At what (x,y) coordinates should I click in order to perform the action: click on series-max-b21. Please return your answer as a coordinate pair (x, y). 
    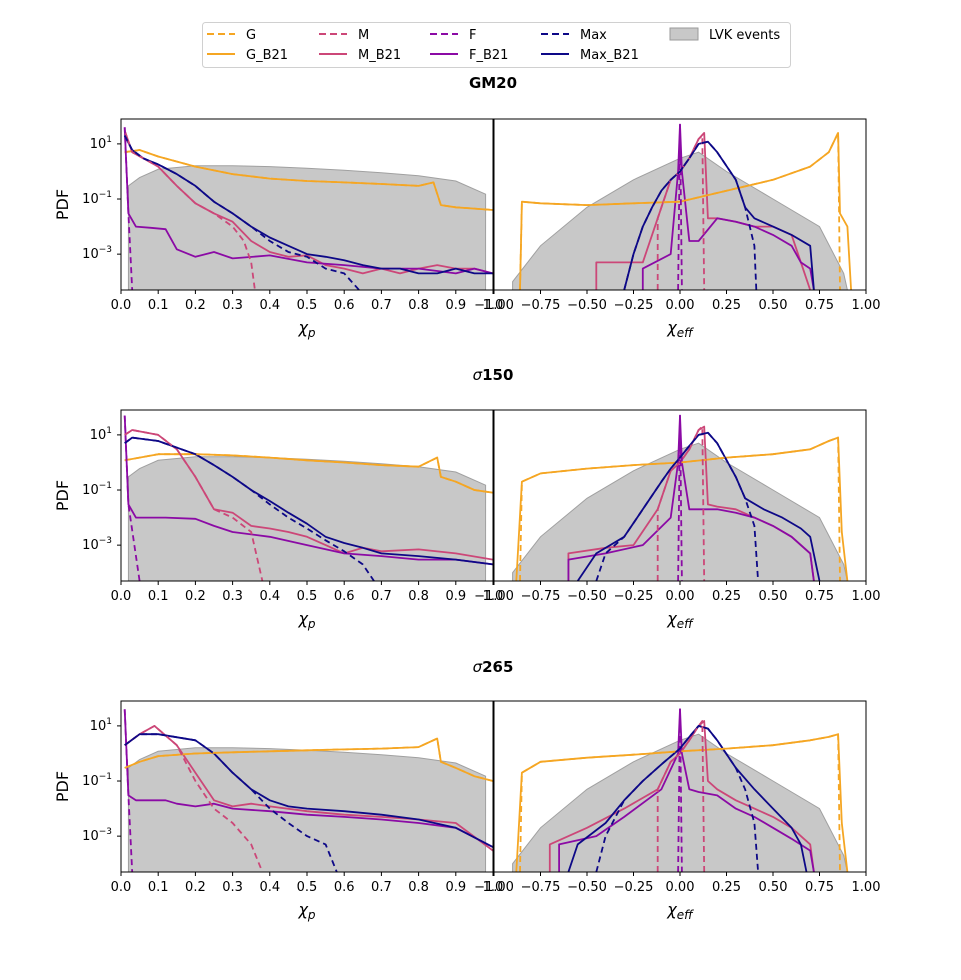
    Looking at the image, I should click on (308, 205).